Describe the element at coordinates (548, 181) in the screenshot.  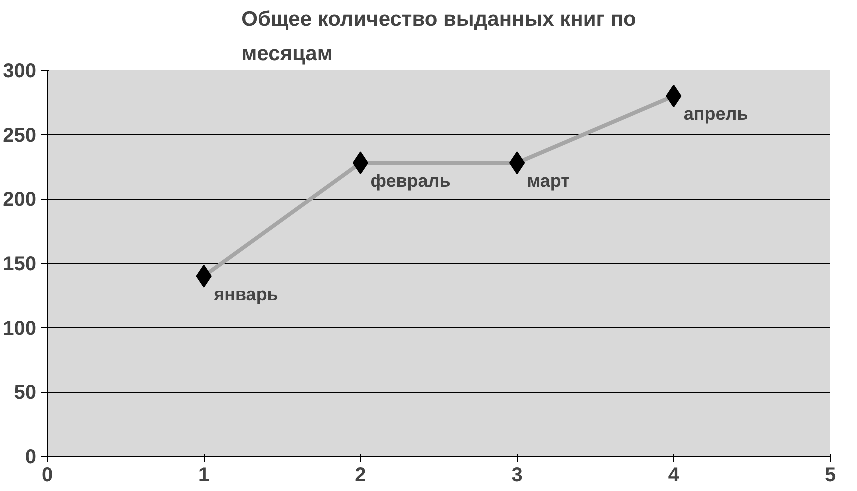
I see `annotation: март` at that location.